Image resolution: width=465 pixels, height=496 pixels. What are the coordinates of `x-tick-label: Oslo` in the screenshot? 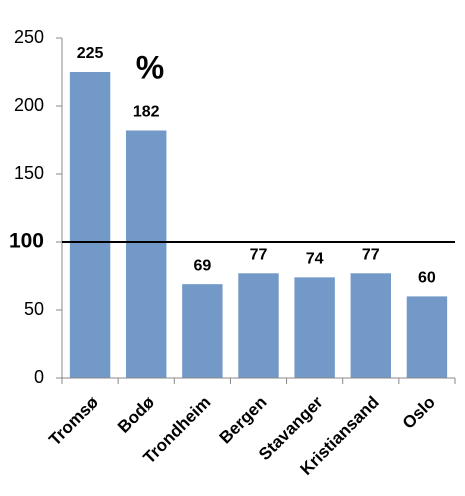 It's located at (419, 413).